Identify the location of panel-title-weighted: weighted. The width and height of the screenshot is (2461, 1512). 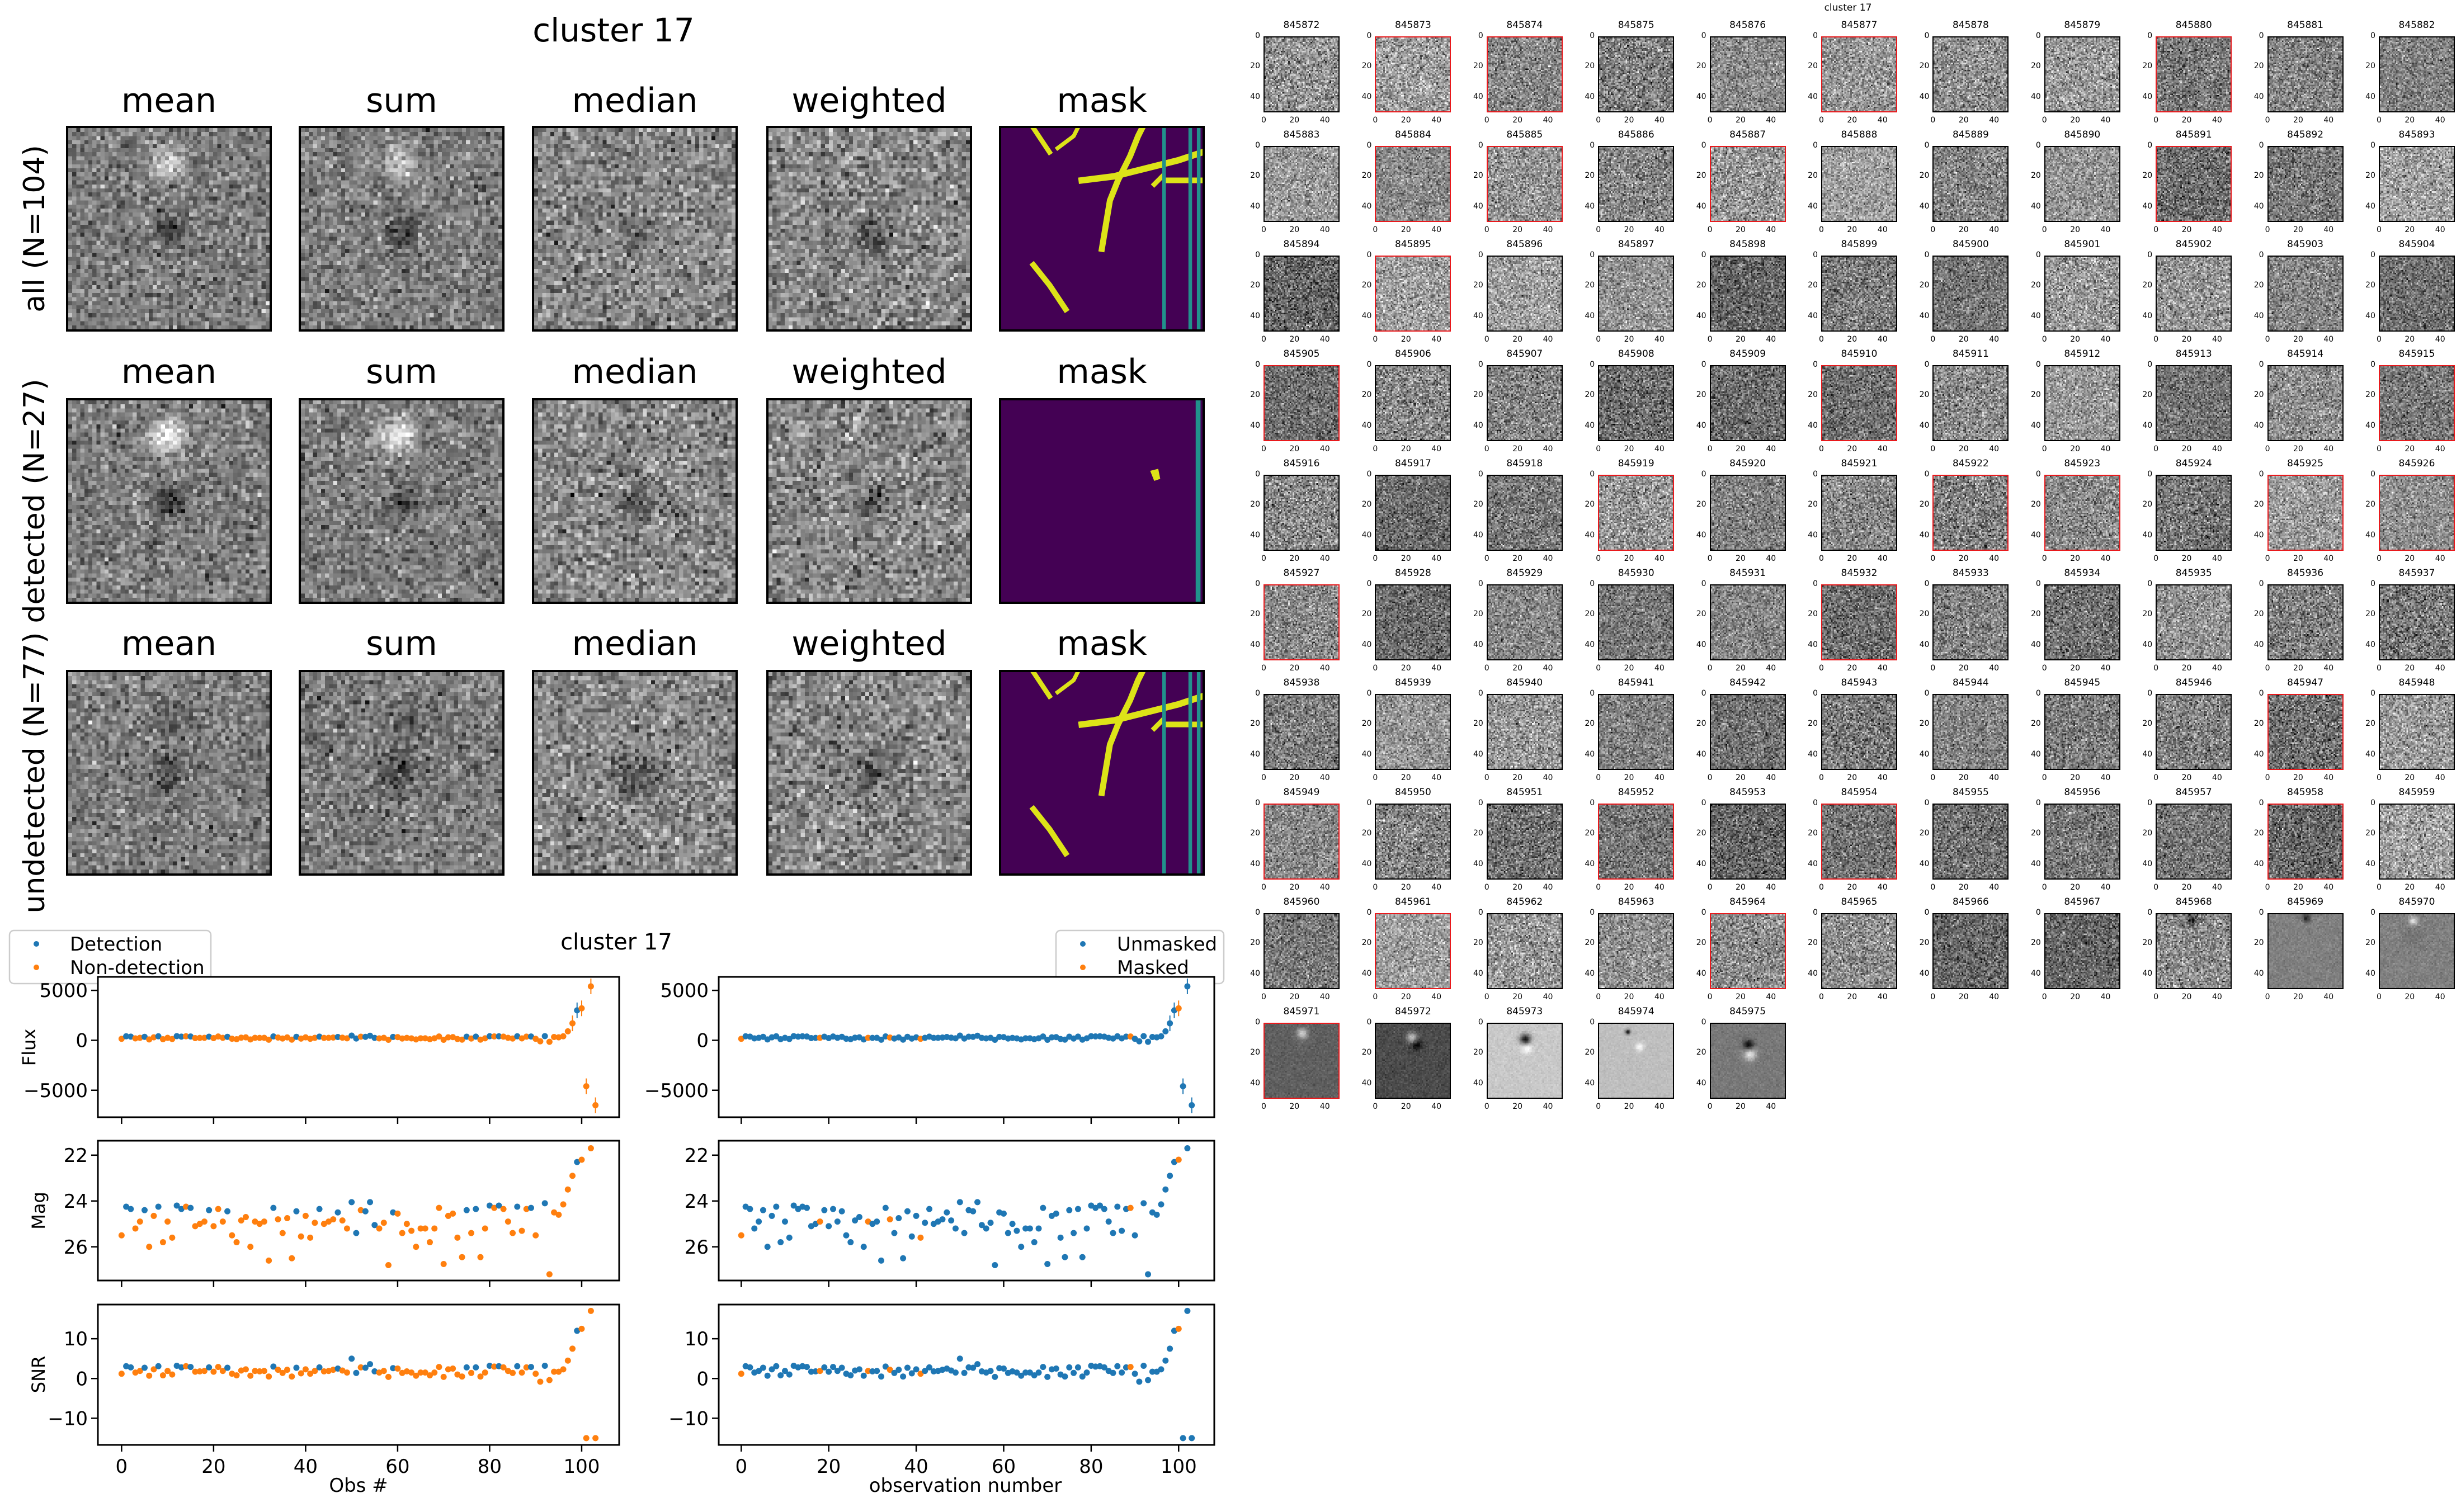
(869, 643).